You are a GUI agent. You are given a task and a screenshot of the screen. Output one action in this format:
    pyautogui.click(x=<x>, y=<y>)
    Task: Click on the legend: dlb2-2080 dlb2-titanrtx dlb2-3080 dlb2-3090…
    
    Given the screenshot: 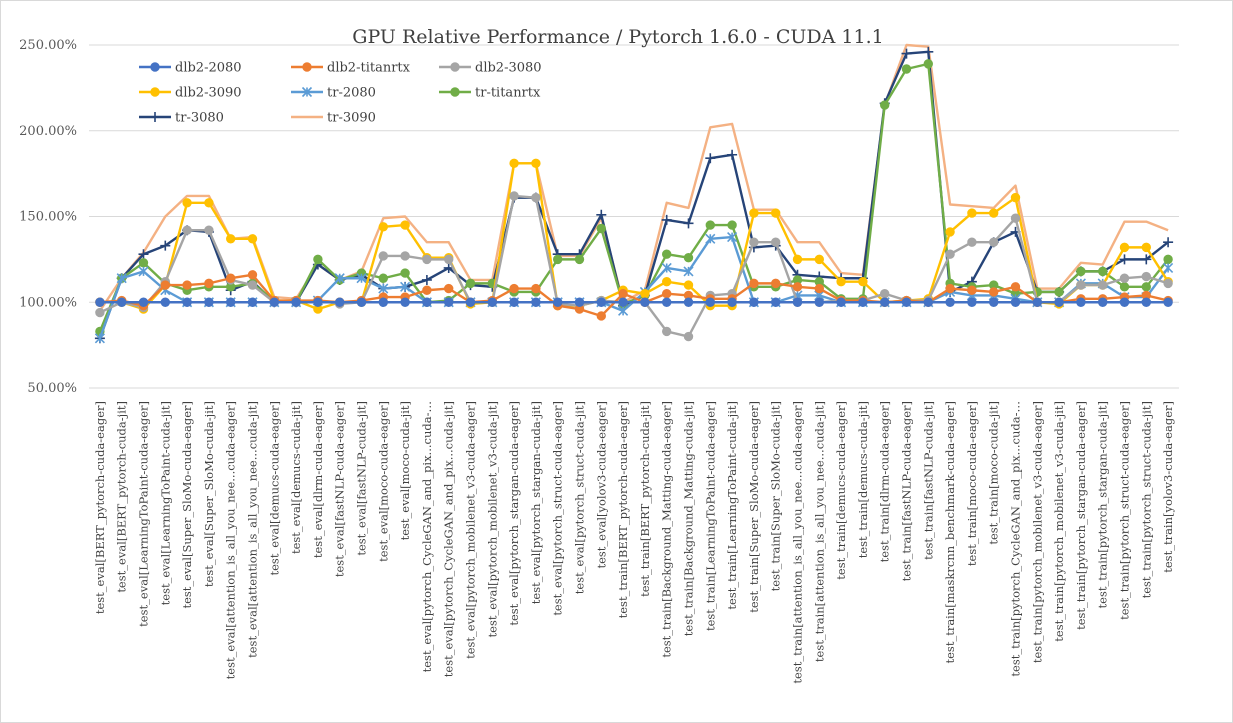 What is the action you would take?
    pyautogui.click(x=340, y=93)
    